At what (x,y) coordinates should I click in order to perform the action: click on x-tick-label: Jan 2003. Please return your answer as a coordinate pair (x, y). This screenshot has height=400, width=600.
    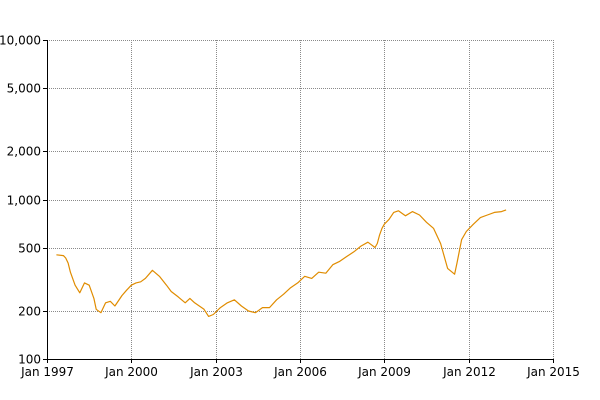
    Looking at the image, I should click on (216, 372).